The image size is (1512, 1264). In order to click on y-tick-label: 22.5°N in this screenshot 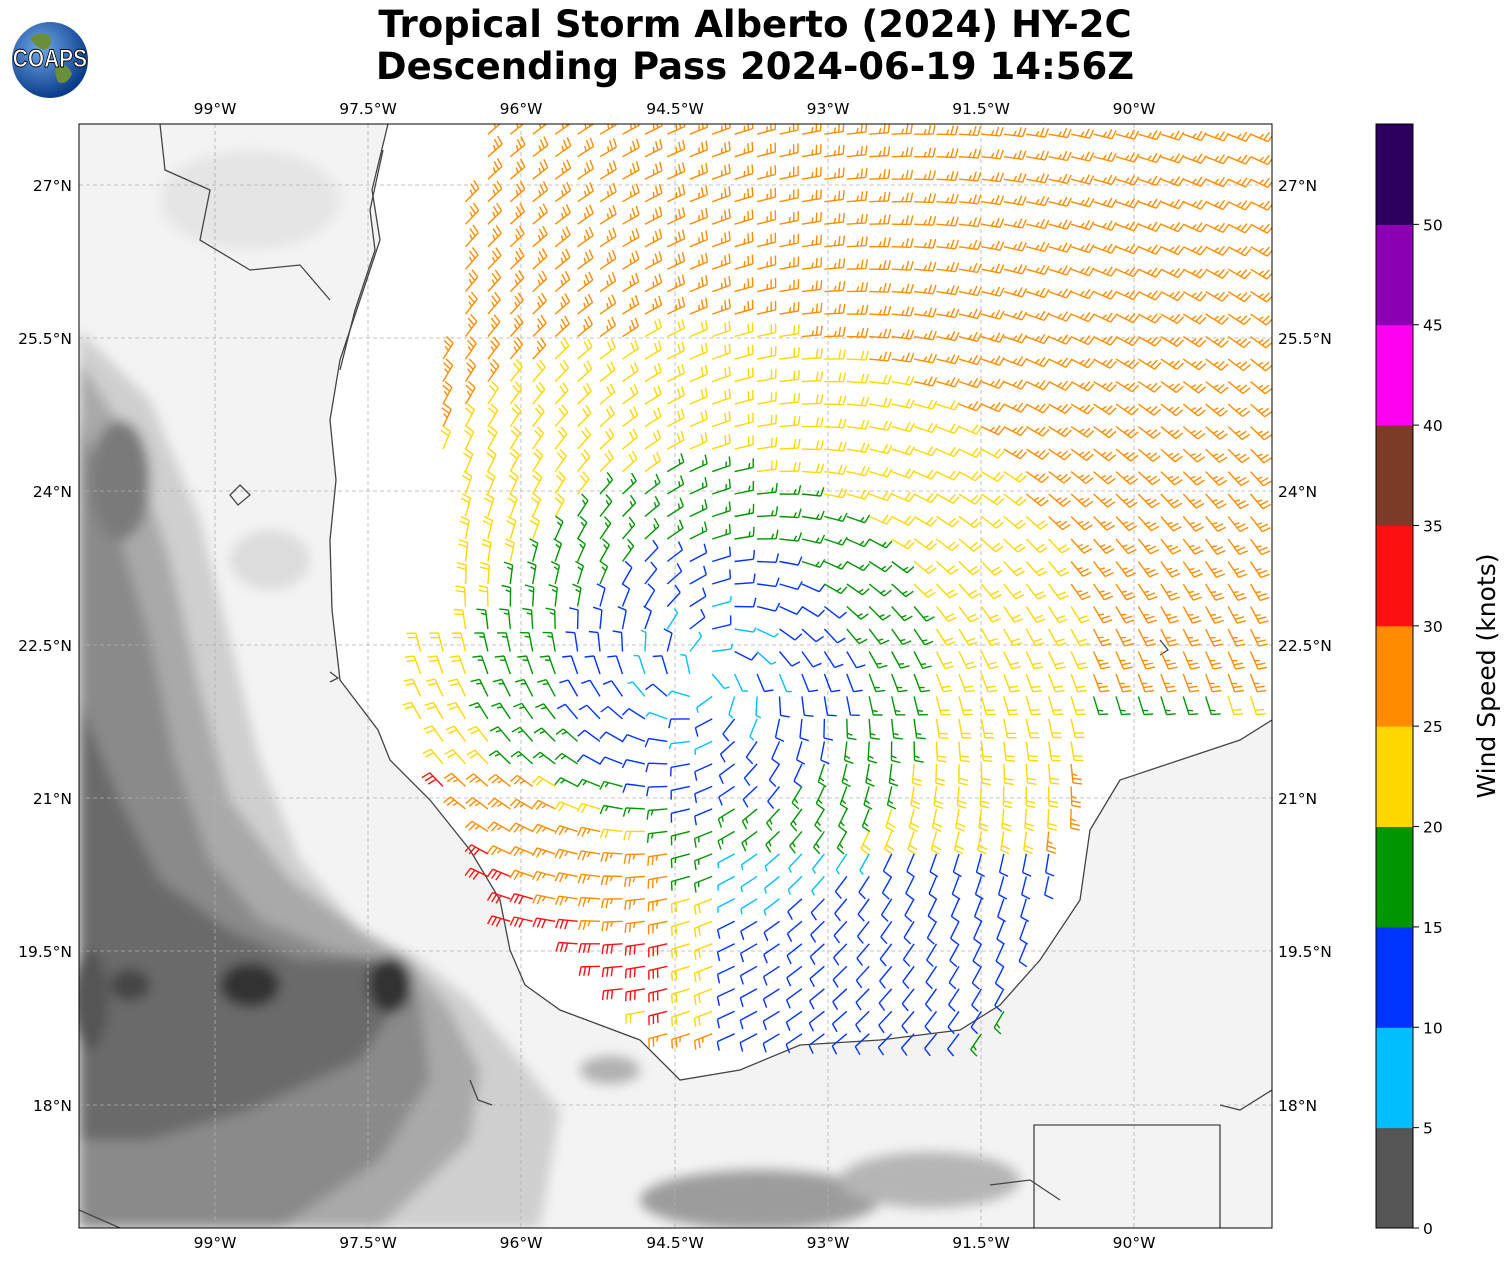, I will do `click(45, 646)`.